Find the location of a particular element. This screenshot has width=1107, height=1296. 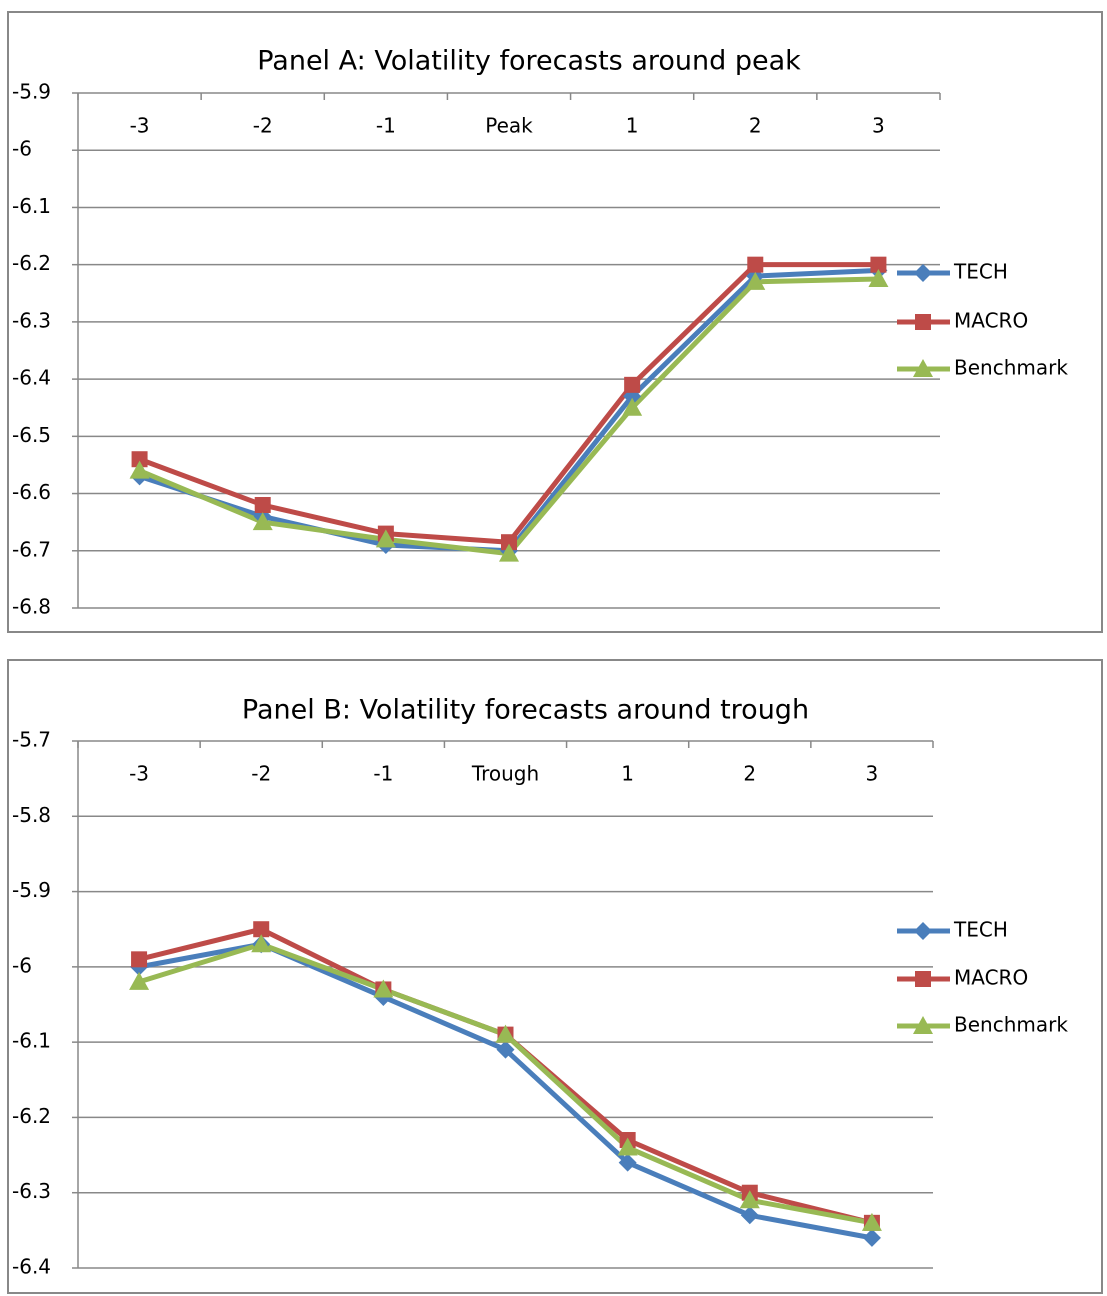

y-tick-label: -6.8 is located at coordinates (31, 607).